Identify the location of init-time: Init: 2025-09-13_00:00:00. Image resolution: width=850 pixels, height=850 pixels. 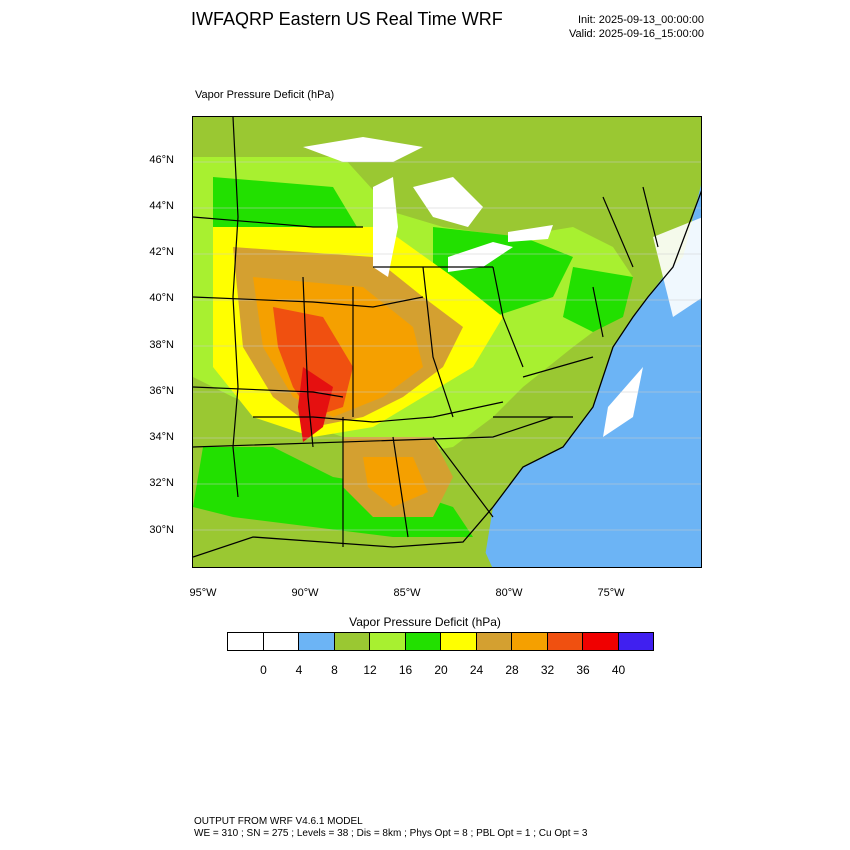
(641, 20).